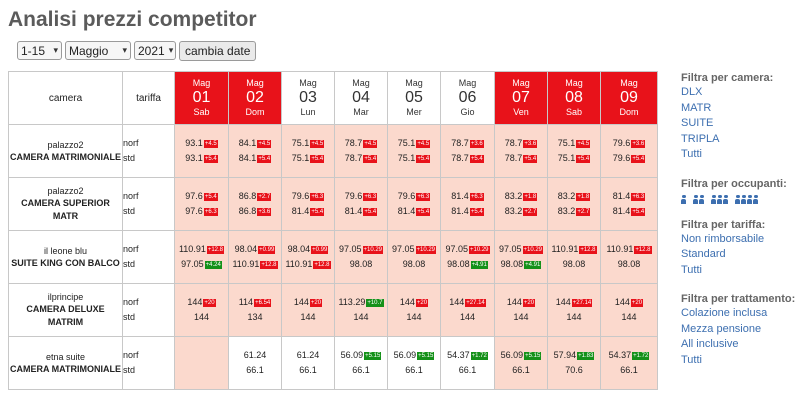  Describe the element at coordinates (39, 50) in the screenshot. I see `range-select: 1-15 ▾` at that location.